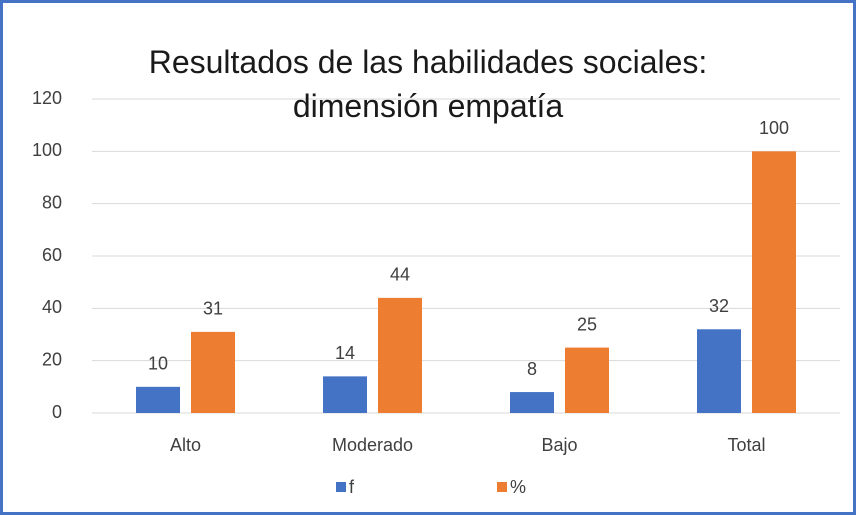 This screenshot has height=515, width=856. Describe the element at coordinates (52, 255) in the screenshot. I see `y-tick-label: 60` at that location.